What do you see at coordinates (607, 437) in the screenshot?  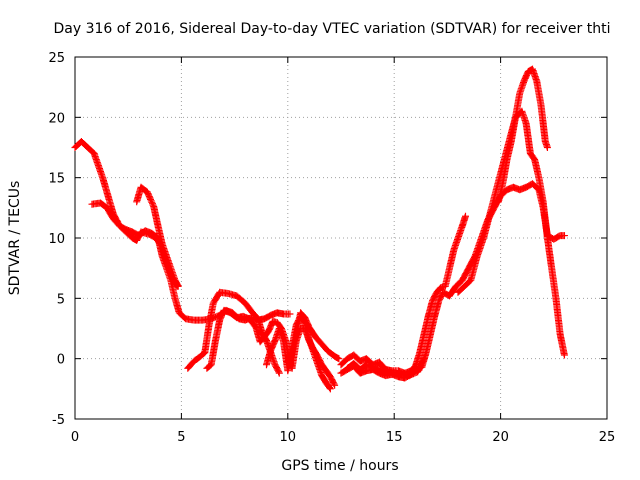 I see `x-tick-label: 25` at bounding box center [607, 437].